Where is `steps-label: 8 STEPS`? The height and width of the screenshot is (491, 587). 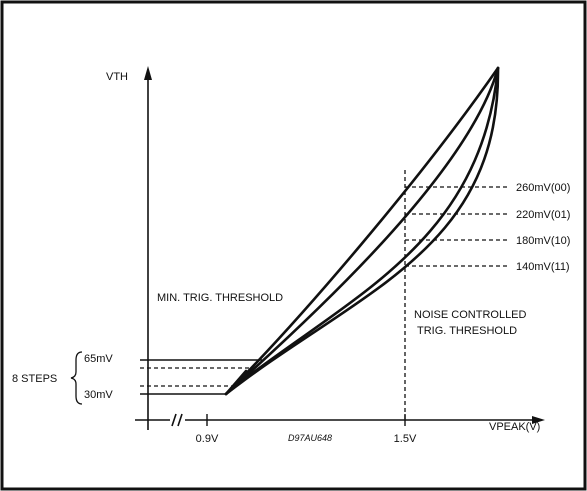 steps-label: 8 STEPS is located at coordinates (34, 379).